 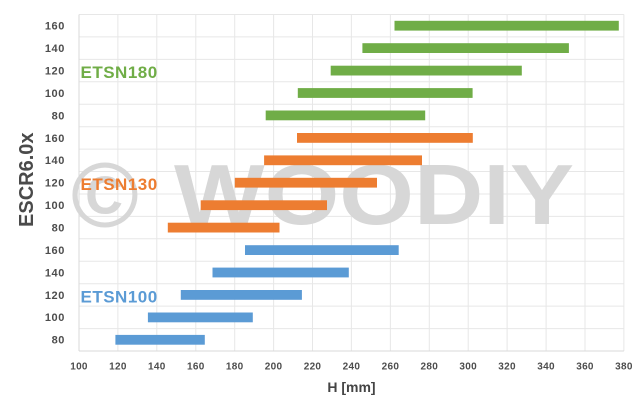 What do you see at coordinates (624, 367) in the screenshot?
I see `svg-text: 380` at bounding box center [624, 367].